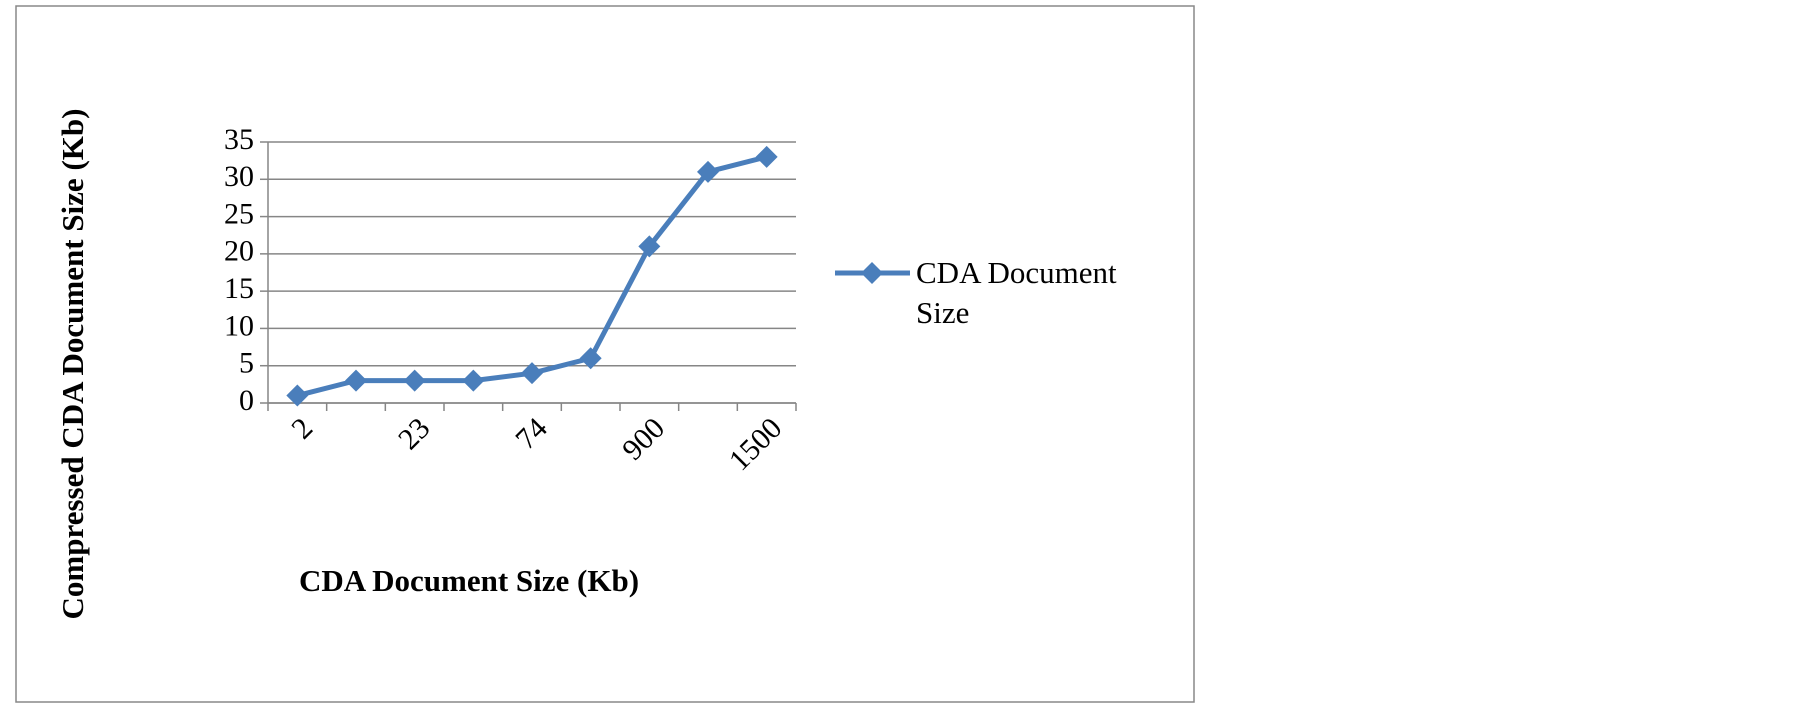 The width and height of the screenshot is (1805, 705). Describe the element at coordinates (1016, 292) in the screenshot. I see `legend-label: CDA Document Size` at that location.